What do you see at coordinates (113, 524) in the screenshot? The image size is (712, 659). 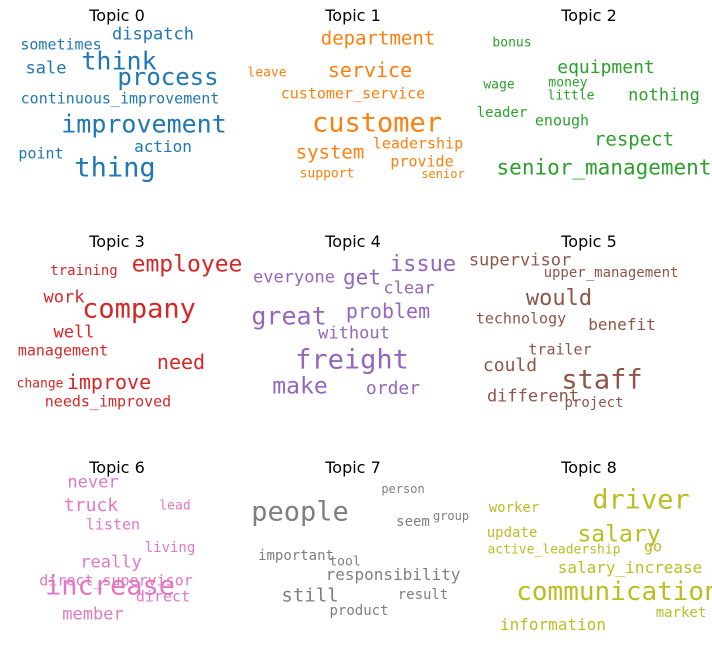 I see `cloud-word: listen` at bounding box center [113, 524].